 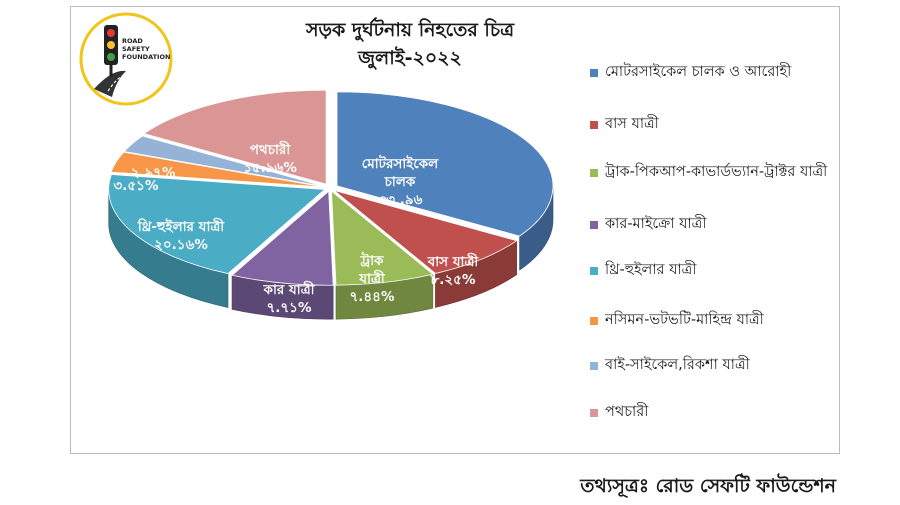 I want to click on slice-data-label: থ্রি-হুইলার যাত্রী ২০.১৬%, so click(x=181, y=235).